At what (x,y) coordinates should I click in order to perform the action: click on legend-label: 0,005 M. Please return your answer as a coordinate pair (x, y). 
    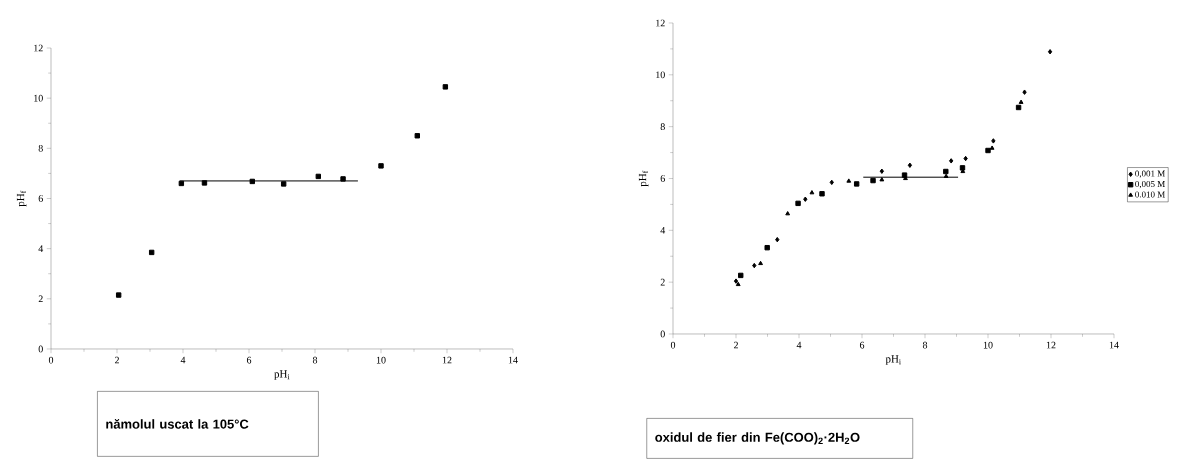
    Looking at the image, I should click on (1150, 184).